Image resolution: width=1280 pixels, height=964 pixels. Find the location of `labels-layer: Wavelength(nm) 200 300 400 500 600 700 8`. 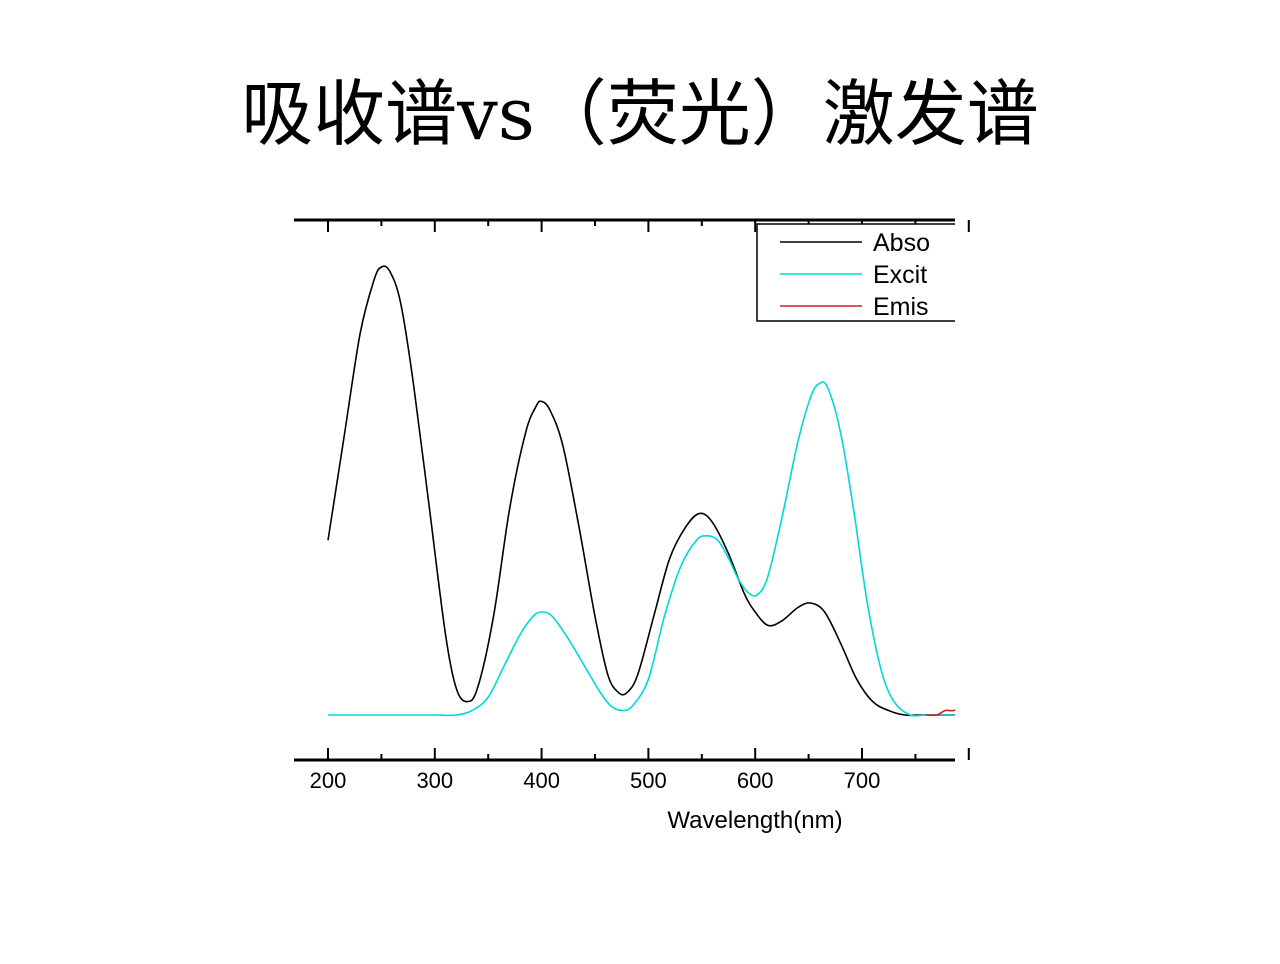

labels-layer: Wavelength(nm) 200 300 400 500 600 700 8 is located at coordinates (642, 801).